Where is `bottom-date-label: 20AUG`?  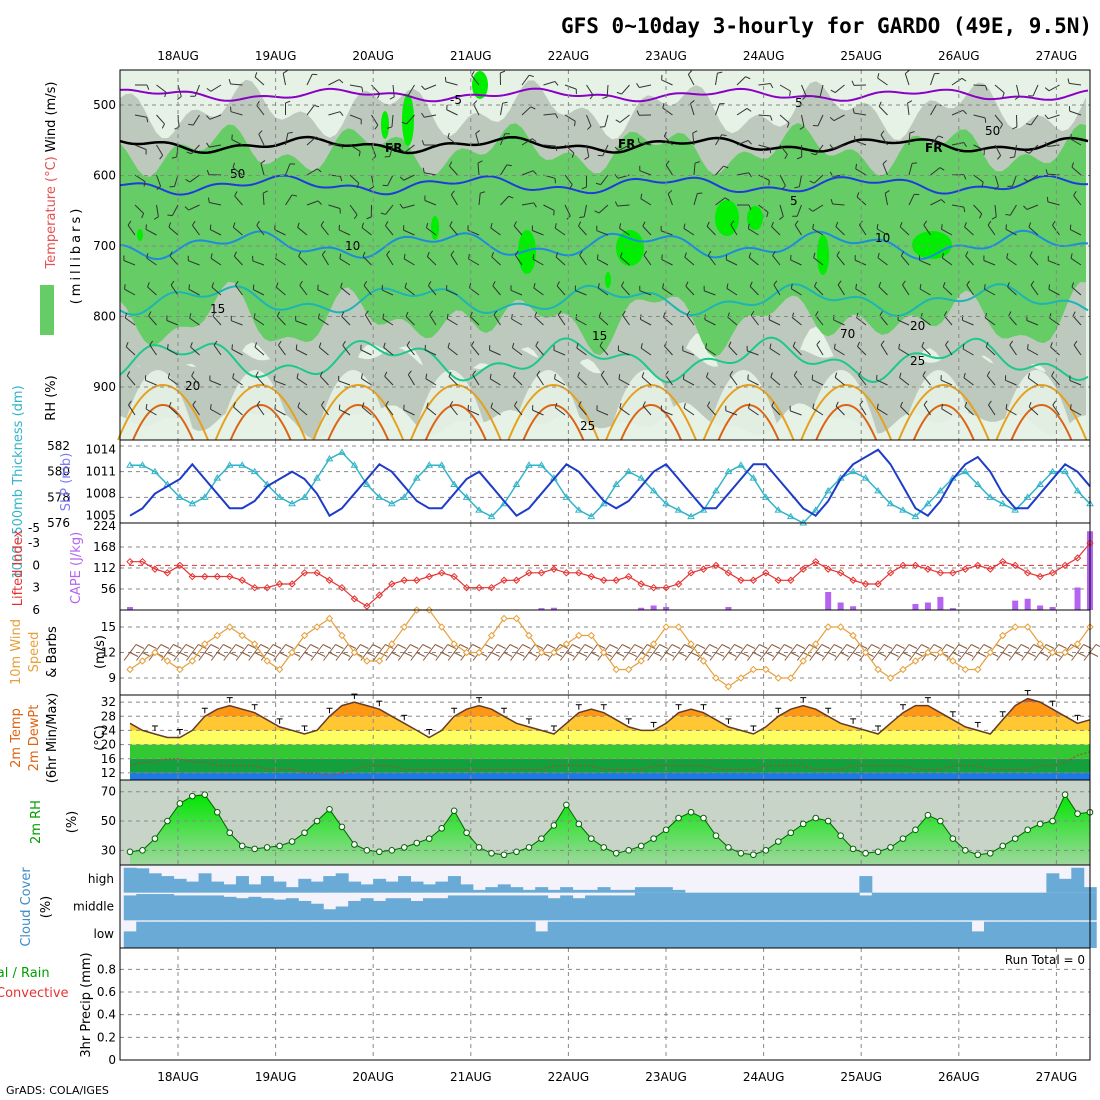
bottom-date-label: 20AUG is located at coordinates (373, 1077).